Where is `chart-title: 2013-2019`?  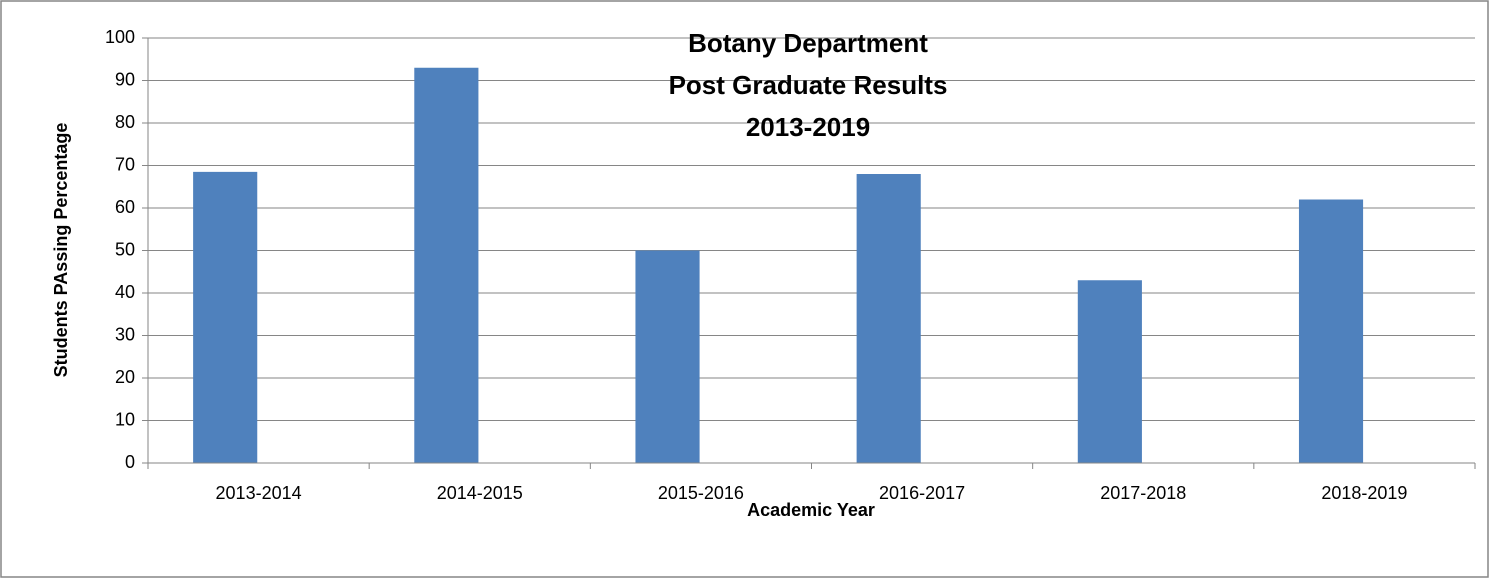
chart-title: 2013-2019 is located at coordinates (808, 127).